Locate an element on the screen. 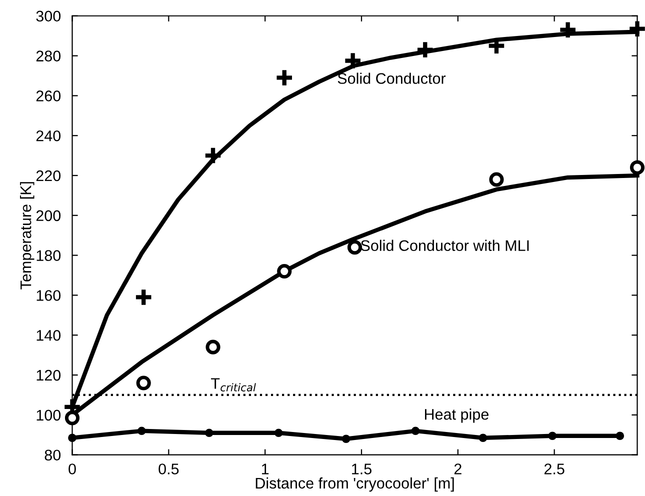 The height and width of the screenshot is (496, 645). x-axis-title: Distance from 'cryocooler' [m] is located at coordinates (355, 484).